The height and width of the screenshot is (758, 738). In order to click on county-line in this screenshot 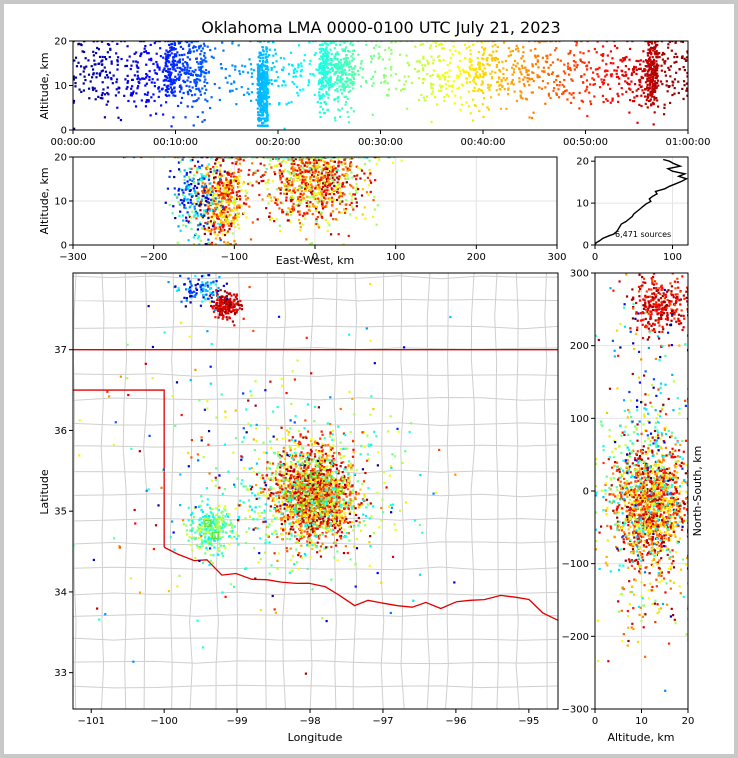, I will do `click(315, 327)`.